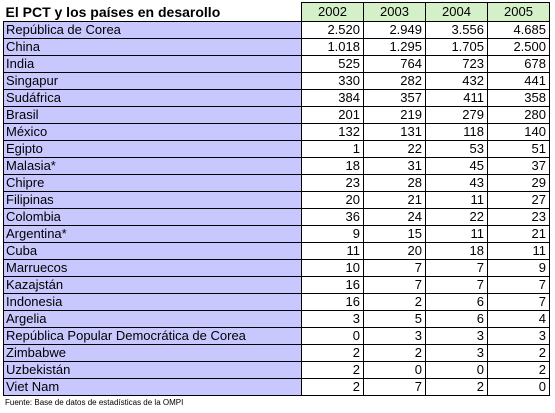  What do you see at coordinates (519, 29) in the screenshot?
I see `value-cell-2005: 4.685` at bounding box center [519, 29].